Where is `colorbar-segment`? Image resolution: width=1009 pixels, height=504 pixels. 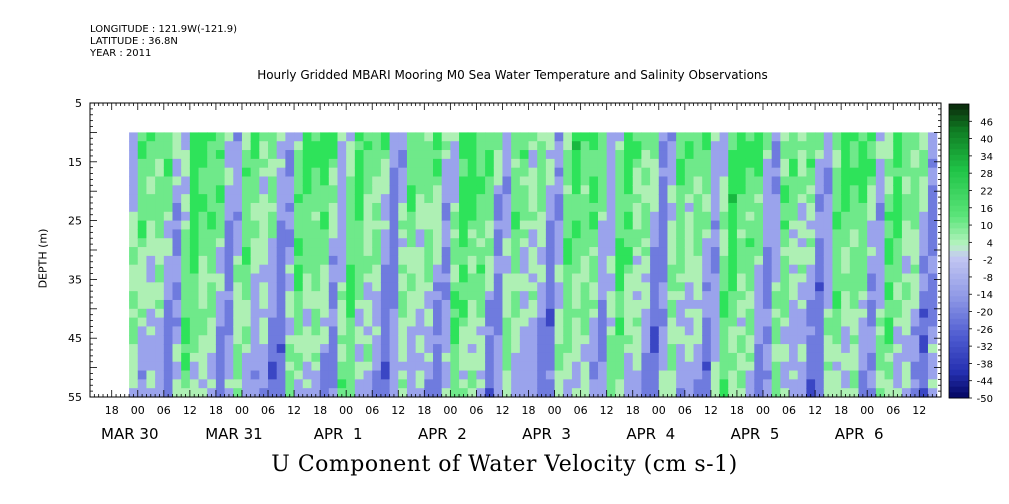
colorbar-segment is located at coordinates (959, 152).